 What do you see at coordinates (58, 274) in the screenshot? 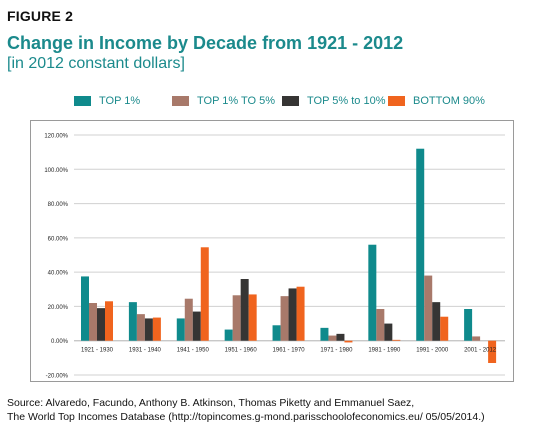
I see `y-tick-label: 40.00%` at bounding box center [58, 274].